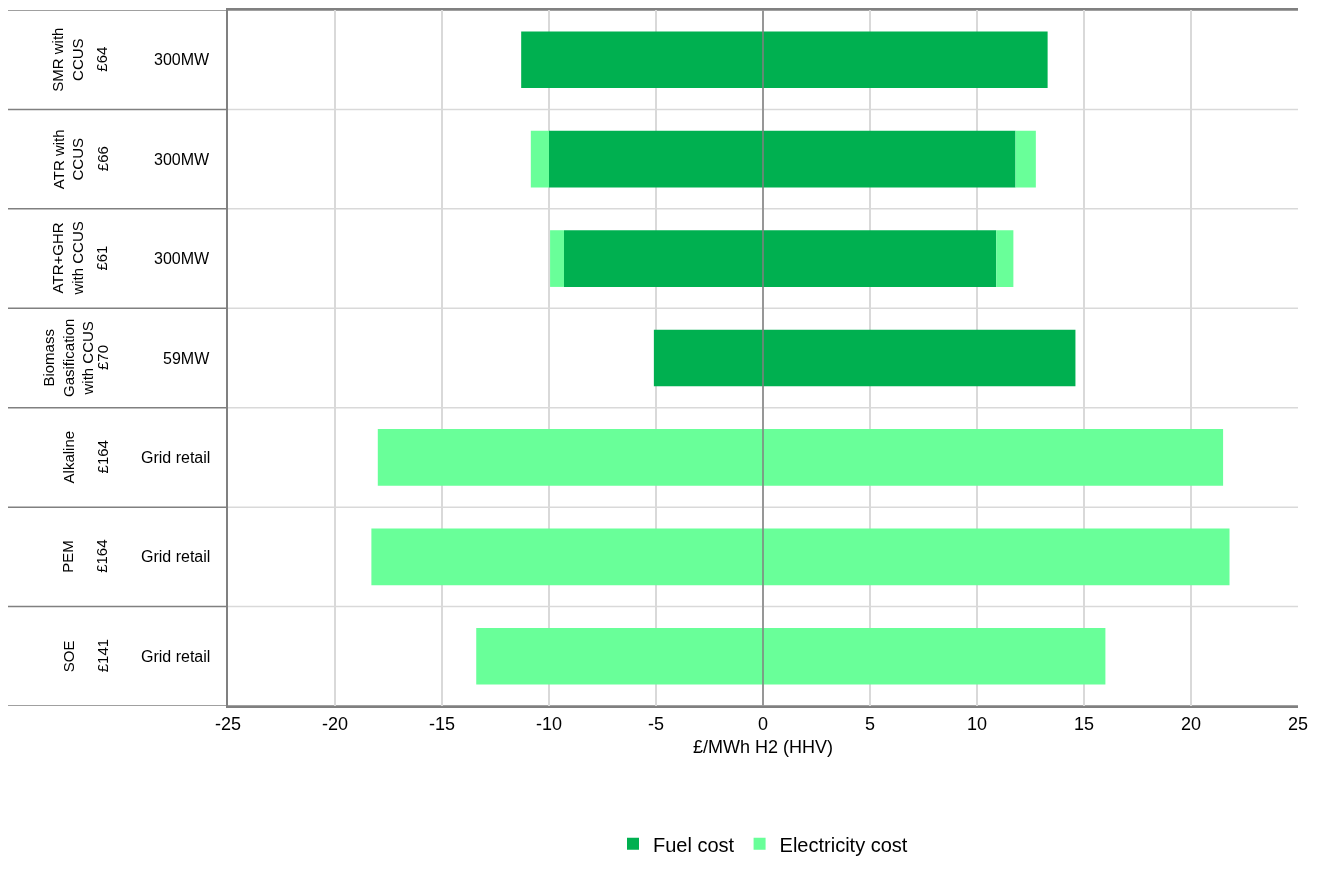 This screenshot has height=871, width=1324. Describe the element at coordinates (102, 159) in the screenshot. I see `text: £66` at that location.